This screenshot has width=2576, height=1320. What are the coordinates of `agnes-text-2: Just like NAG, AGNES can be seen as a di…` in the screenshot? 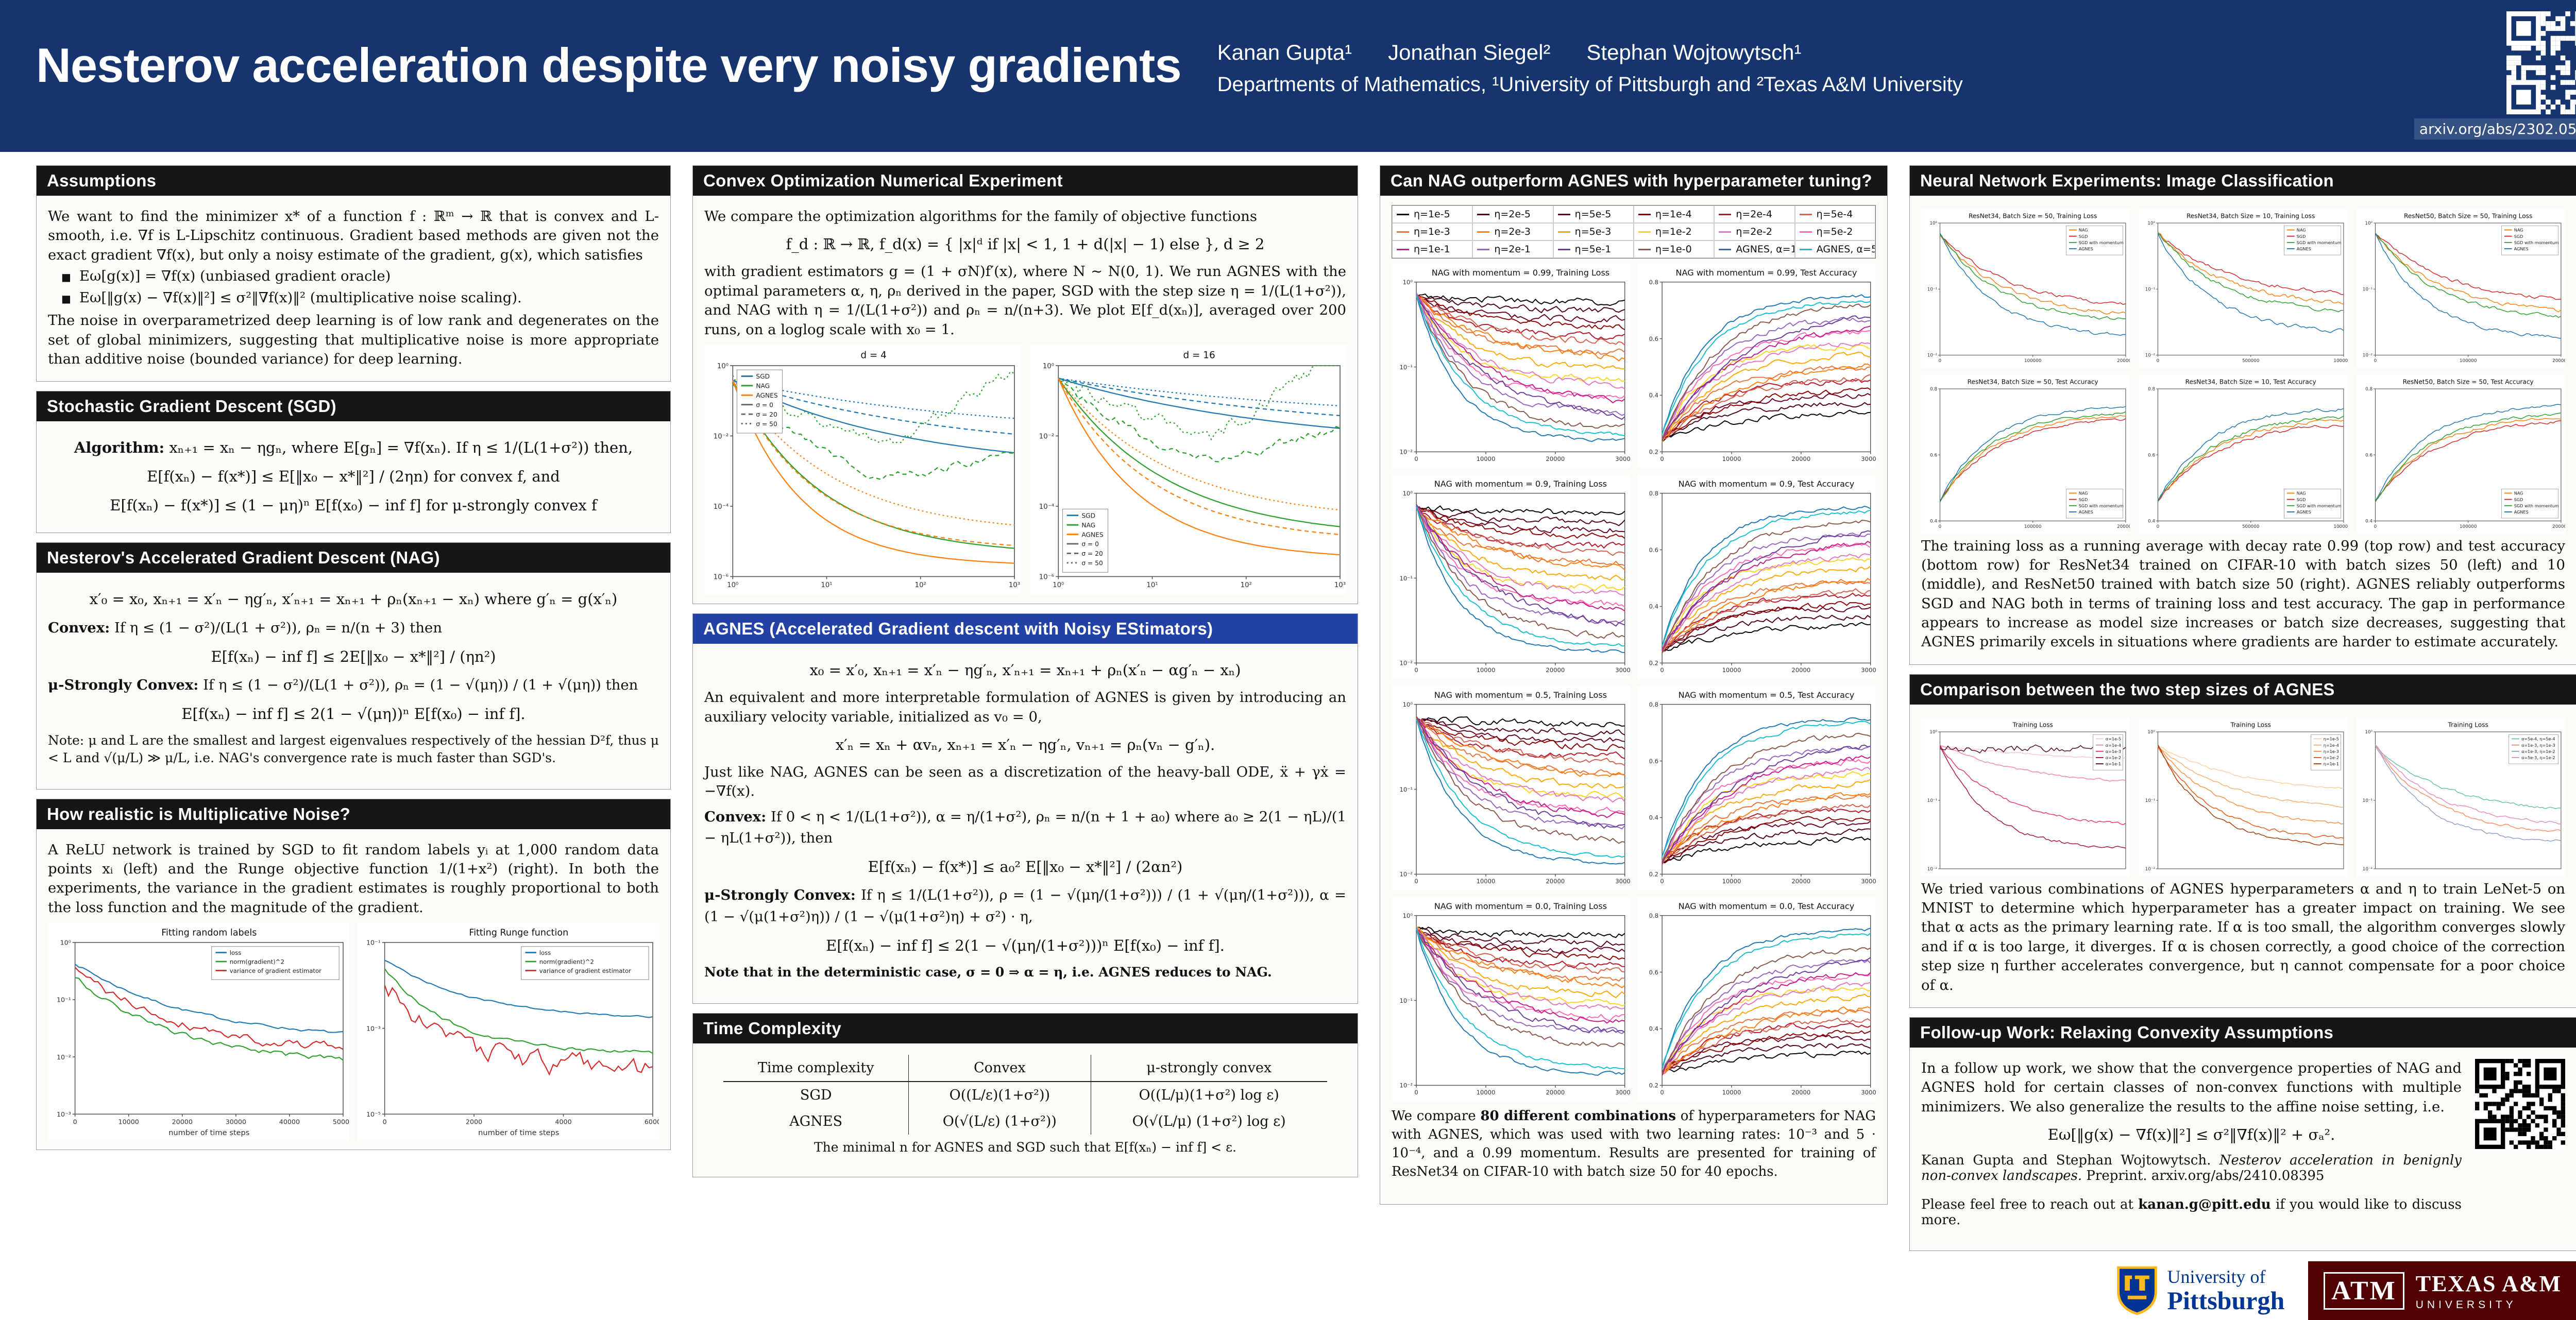 It's located at (1025, 782).